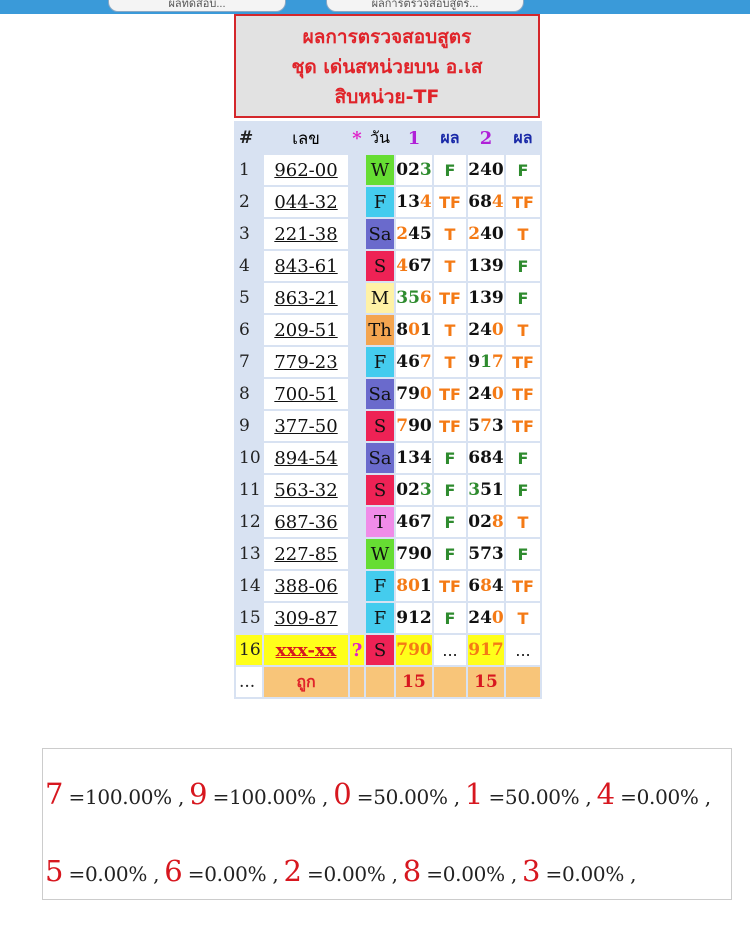 The height and width of the screenshot is (943, 750). Describe the element at coordinates (306, 266) in the screenshot. I see `number-link: 843-61` at that location.